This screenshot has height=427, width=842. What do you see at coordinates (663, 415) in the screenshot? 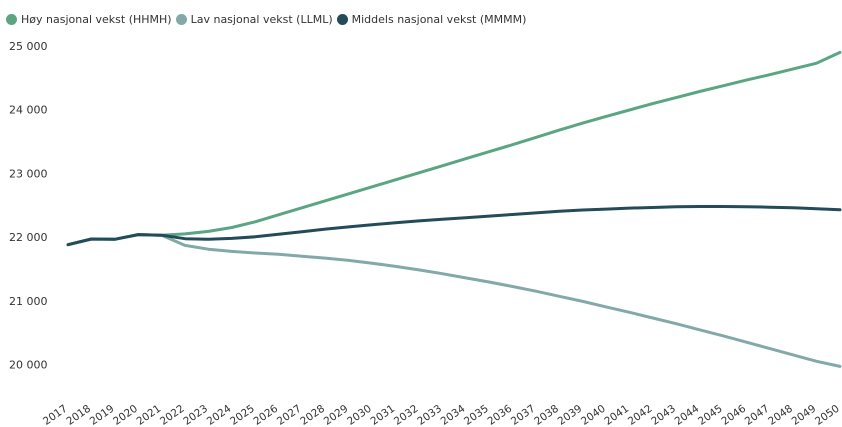
I see `x-tick-label: 2043` at bounding box center [663, 415].